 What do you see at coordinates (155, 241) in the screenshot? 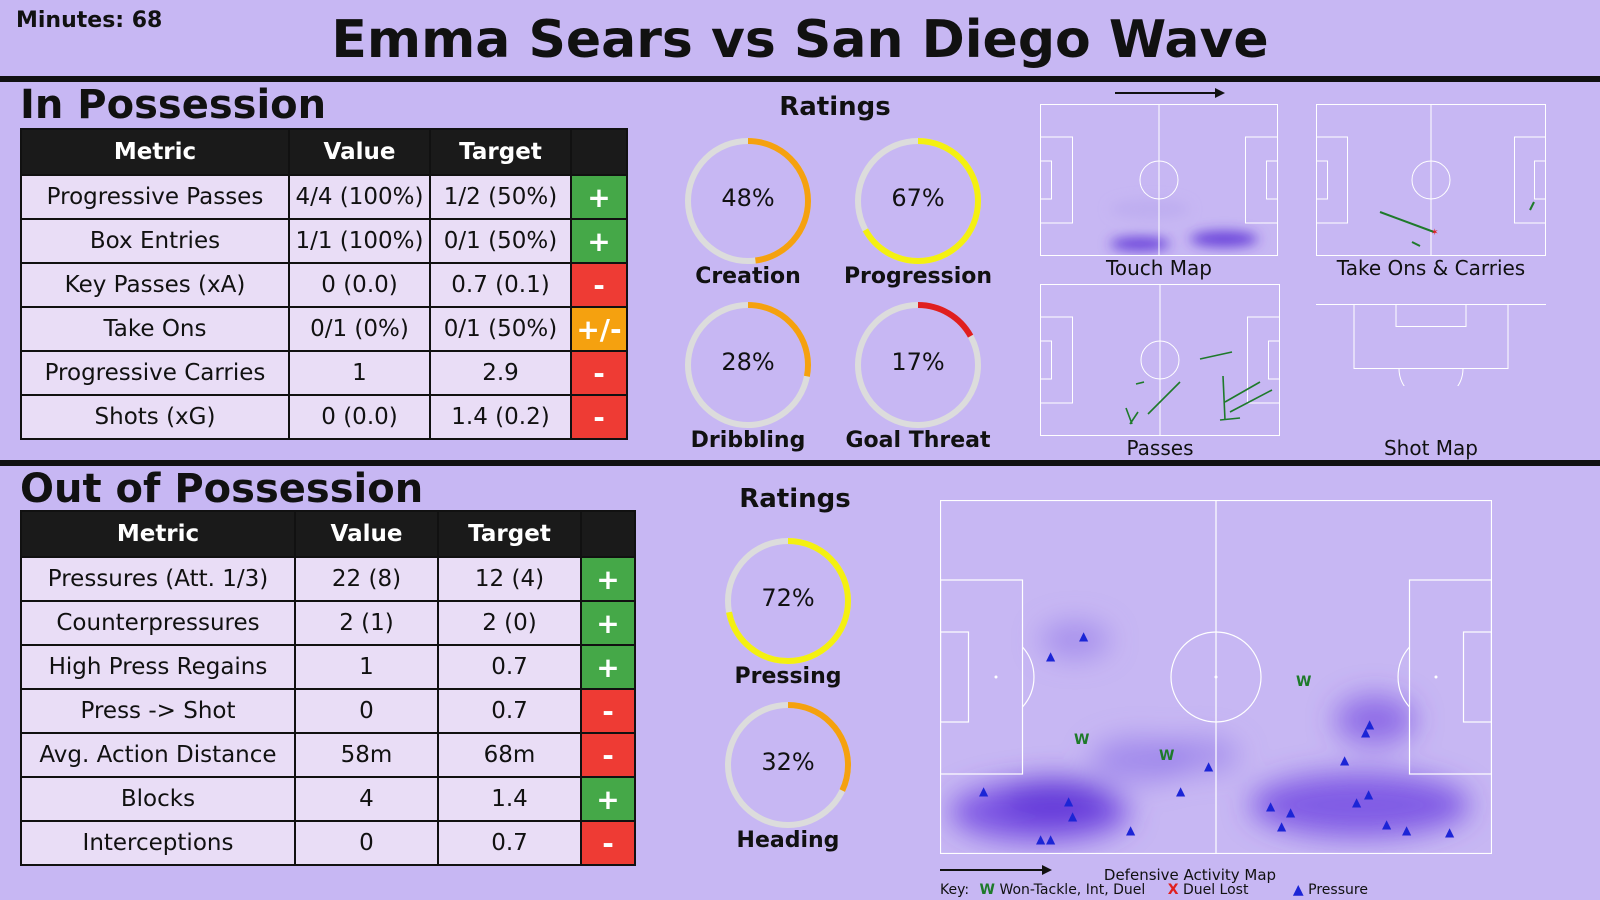
I see `metric-name: Box Entries` at bounding box center [155, 241].